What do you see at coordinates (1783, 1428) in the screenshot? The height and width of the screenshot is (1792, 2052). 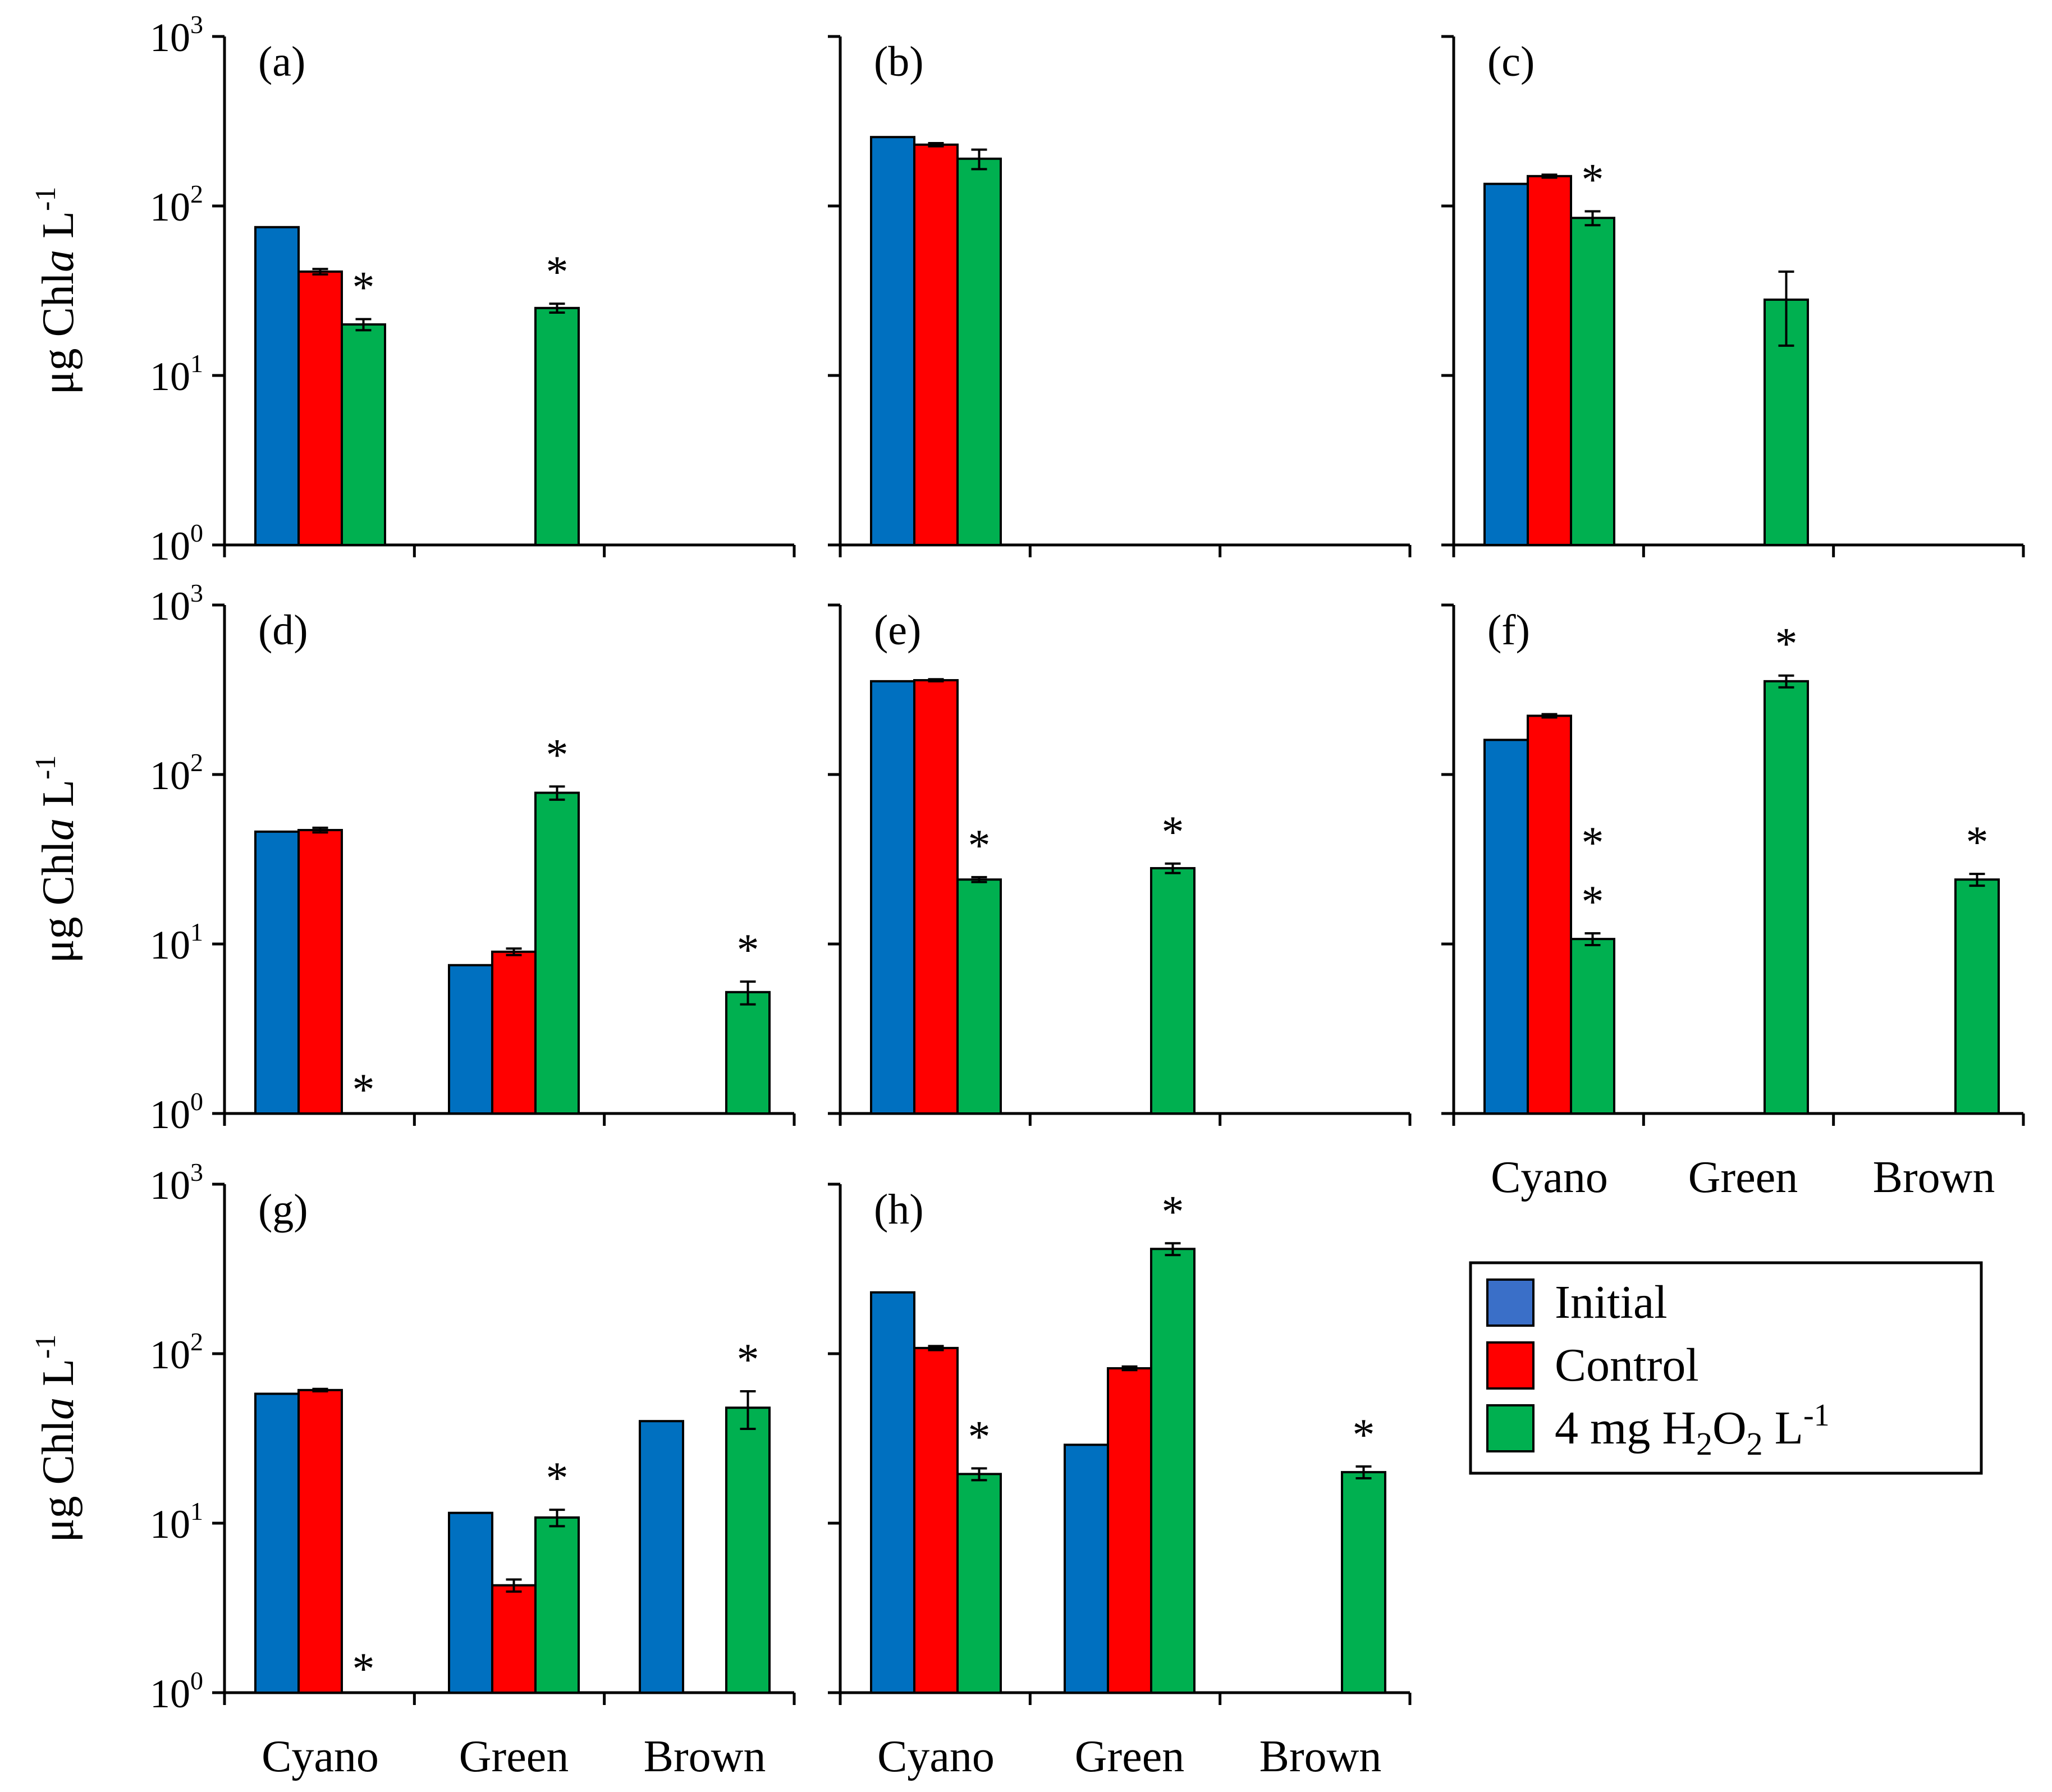 I see `legend-part: L` at bounding box center [1783, 1428].